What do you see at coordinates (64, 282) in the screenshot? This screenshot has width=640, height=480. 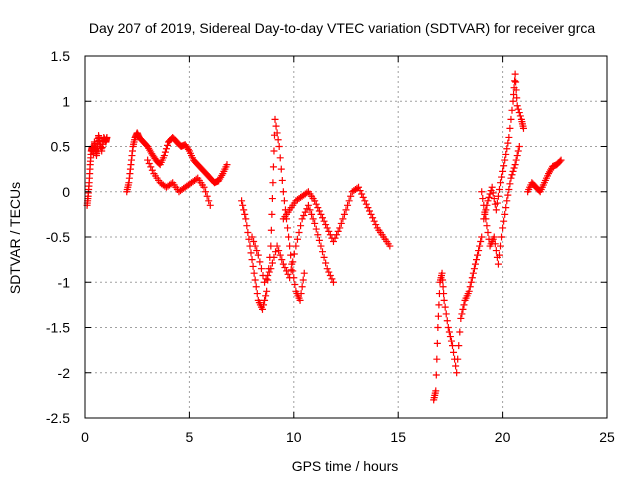 I see `y-tick-label: -1` at bounding box center [64, 282].